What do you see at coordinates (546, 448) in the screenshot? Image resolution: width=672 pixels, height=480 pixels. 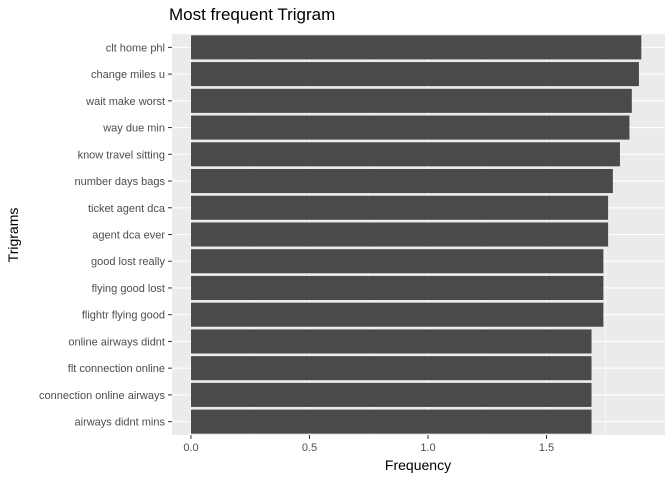 I see `x-tick-label: 1.5` at bounding box center [546, 448].